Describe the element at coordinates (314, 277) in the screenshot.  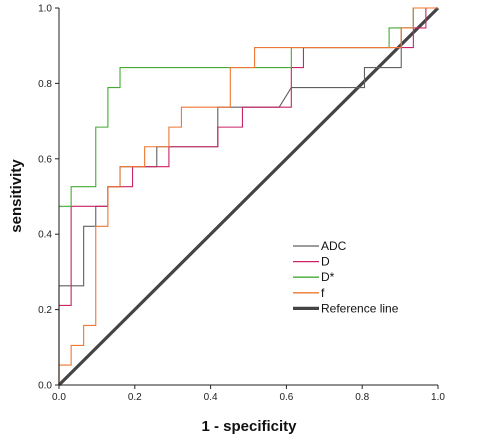
I see `legend-item-d-star: D*` at that location.